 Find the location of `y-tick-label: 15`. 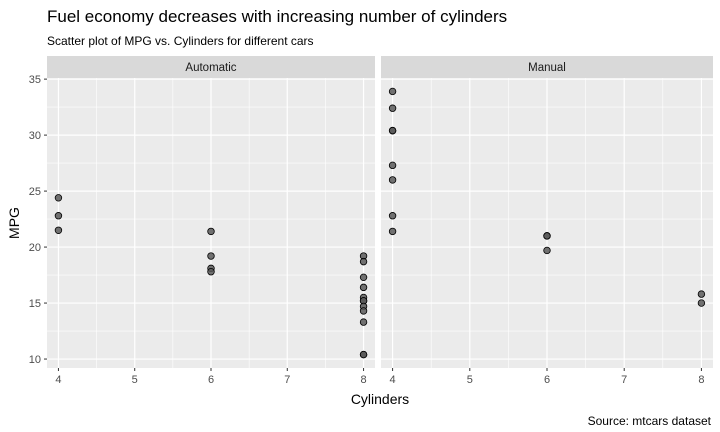

y-tick-label: 15 is located at coordinates (35, 304).